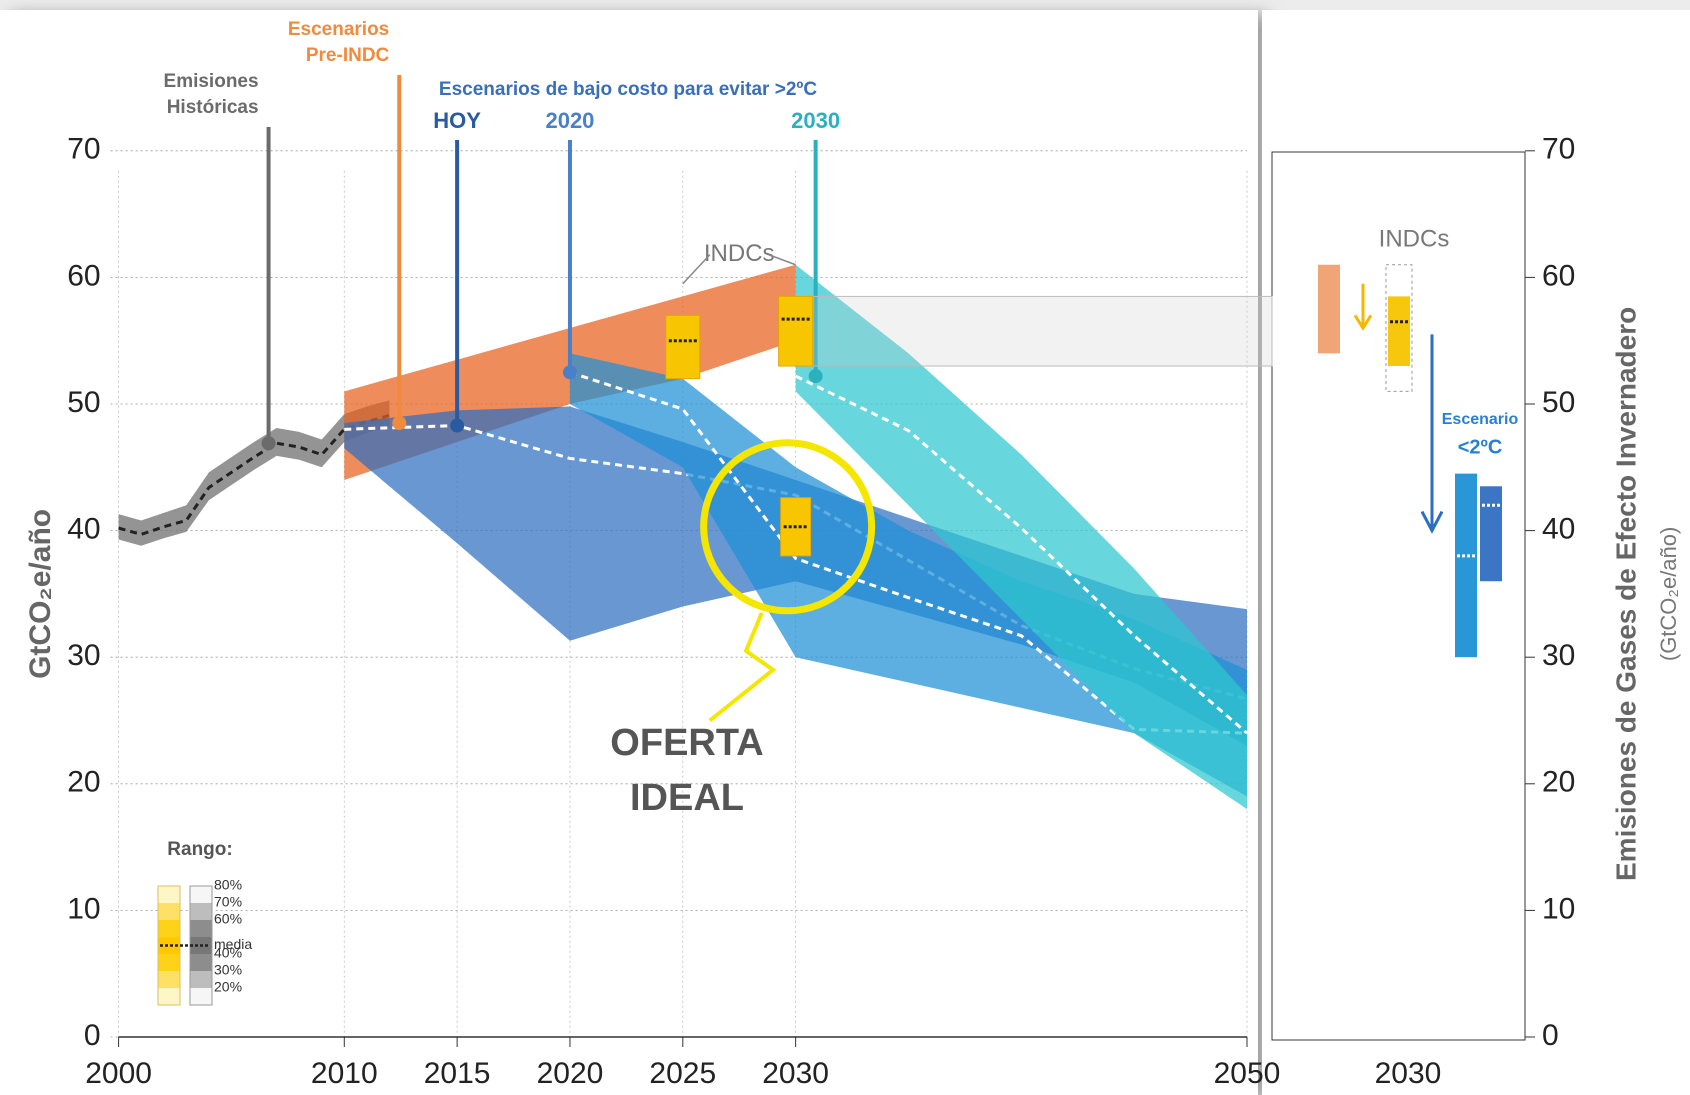  I want to click on ideal-circle, so click(788, 527).